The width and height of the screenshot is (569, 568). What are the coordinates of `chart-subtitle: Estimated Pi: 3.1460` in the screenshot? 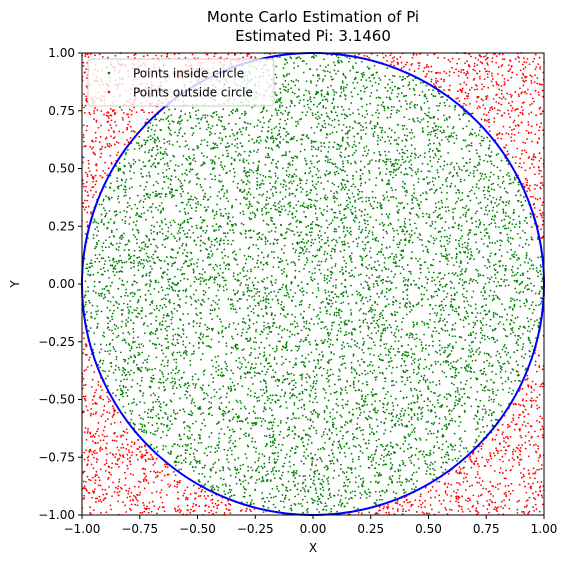 It's located at (313, 36).